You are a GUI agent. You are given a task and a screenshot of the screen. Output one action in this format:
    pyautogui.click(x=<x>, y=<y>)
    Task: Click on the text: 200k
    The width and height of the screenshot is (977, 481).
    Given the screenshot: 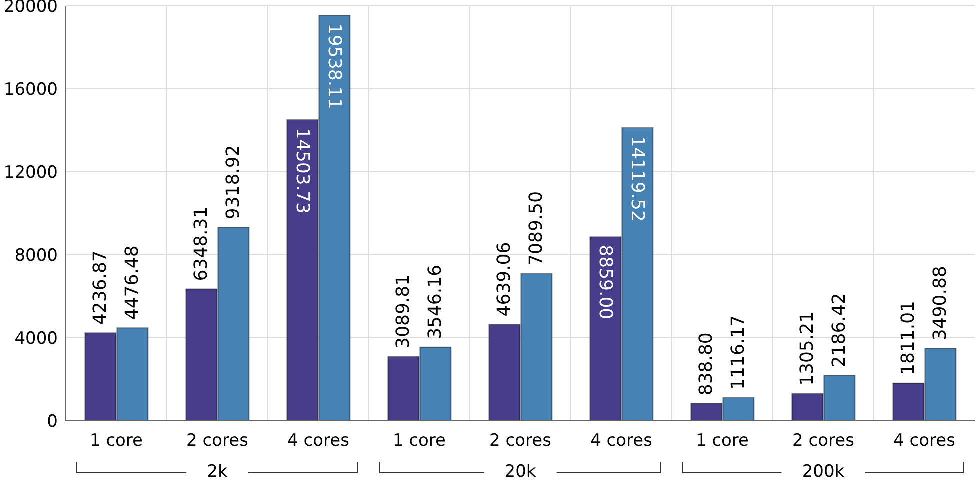 What is the action you would take?
    pyautogui.click(x=823, y=471)
    